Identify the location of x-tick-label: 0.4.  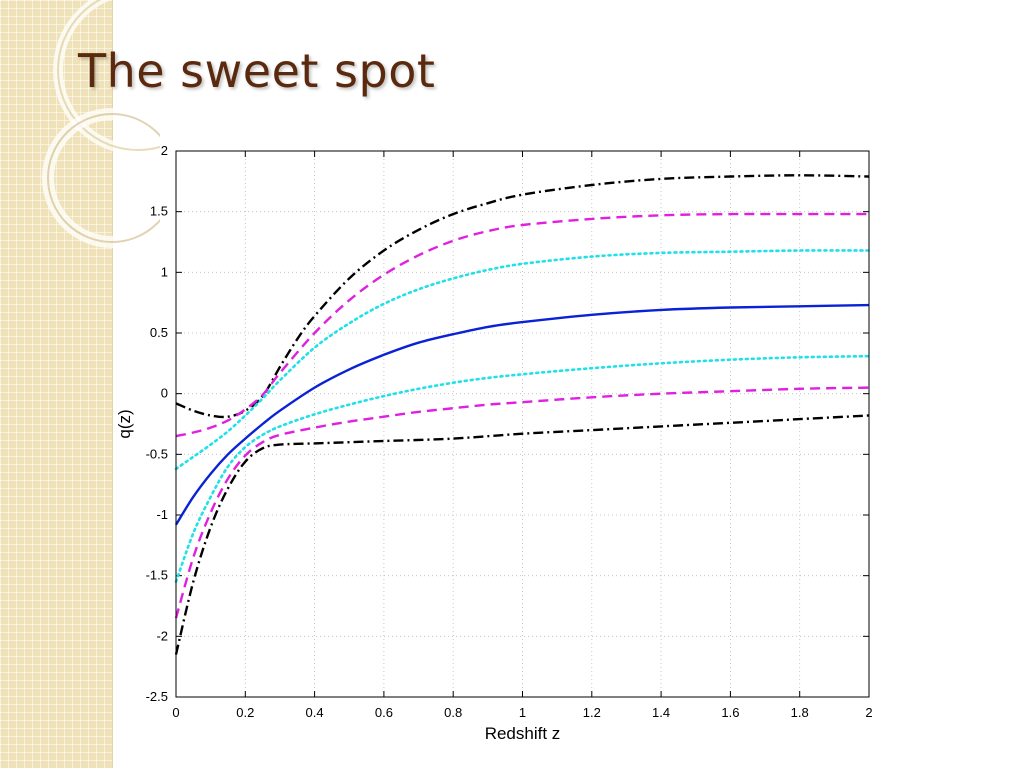
(315, 712).